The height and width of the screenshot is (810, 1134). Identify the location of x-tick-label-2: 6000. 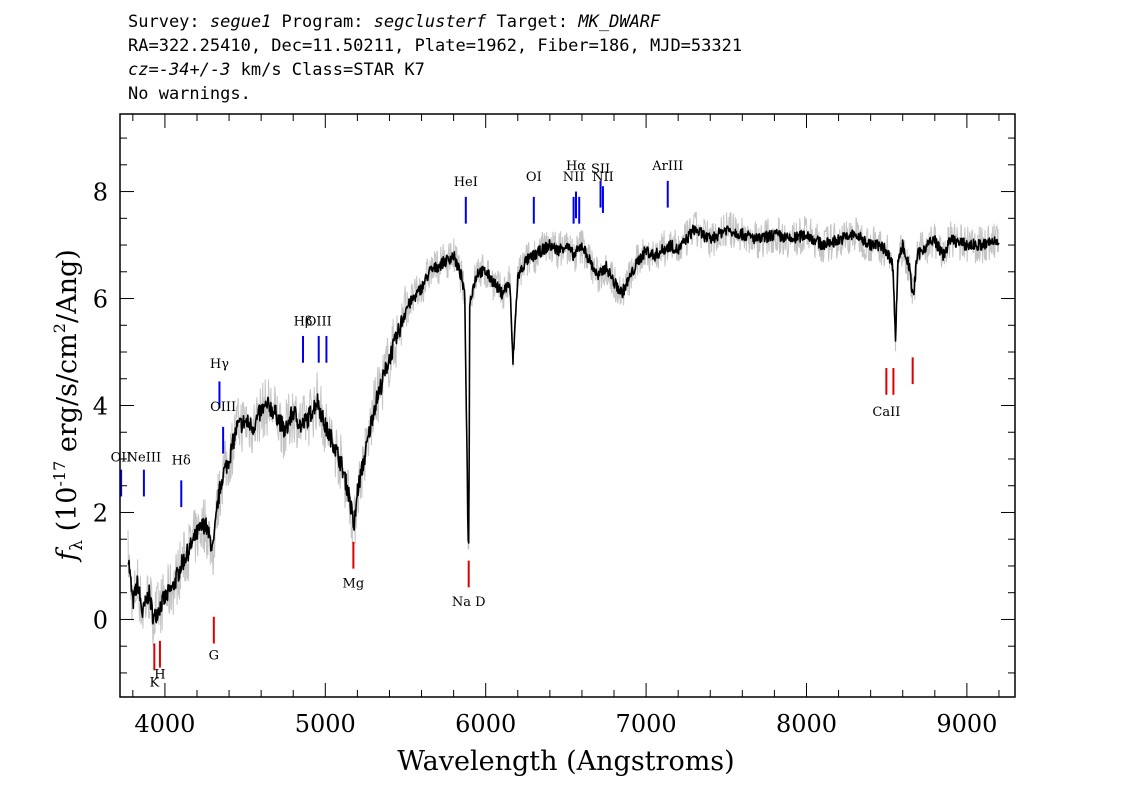
(485, 724).